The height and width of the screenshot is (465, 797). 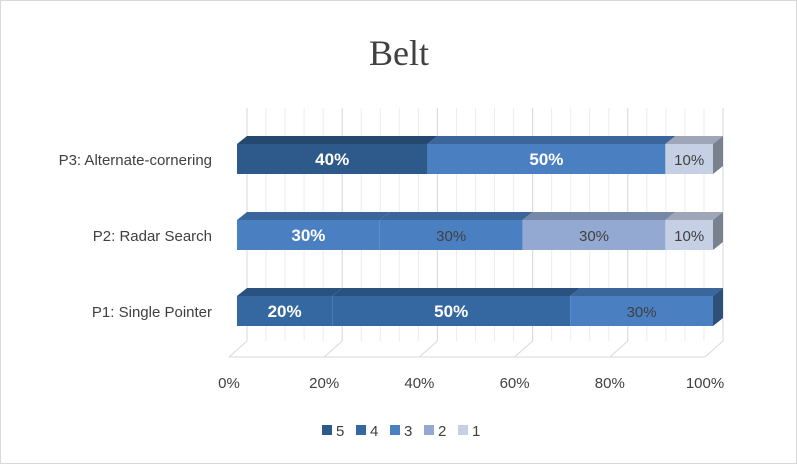 I want to click on x-tick-label: 100%, so click(x=705, y=383).